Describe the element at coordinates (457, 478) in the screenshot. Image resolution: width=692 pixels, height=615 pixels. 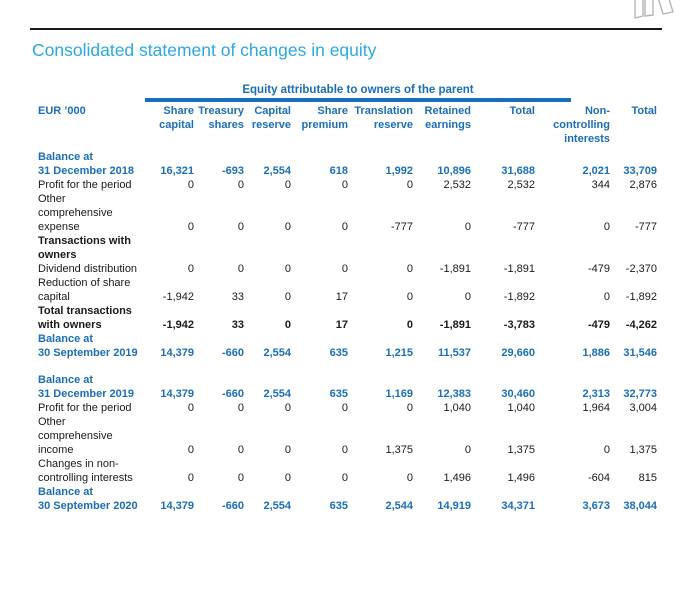
I see `value-cell: 1,496` at that location.